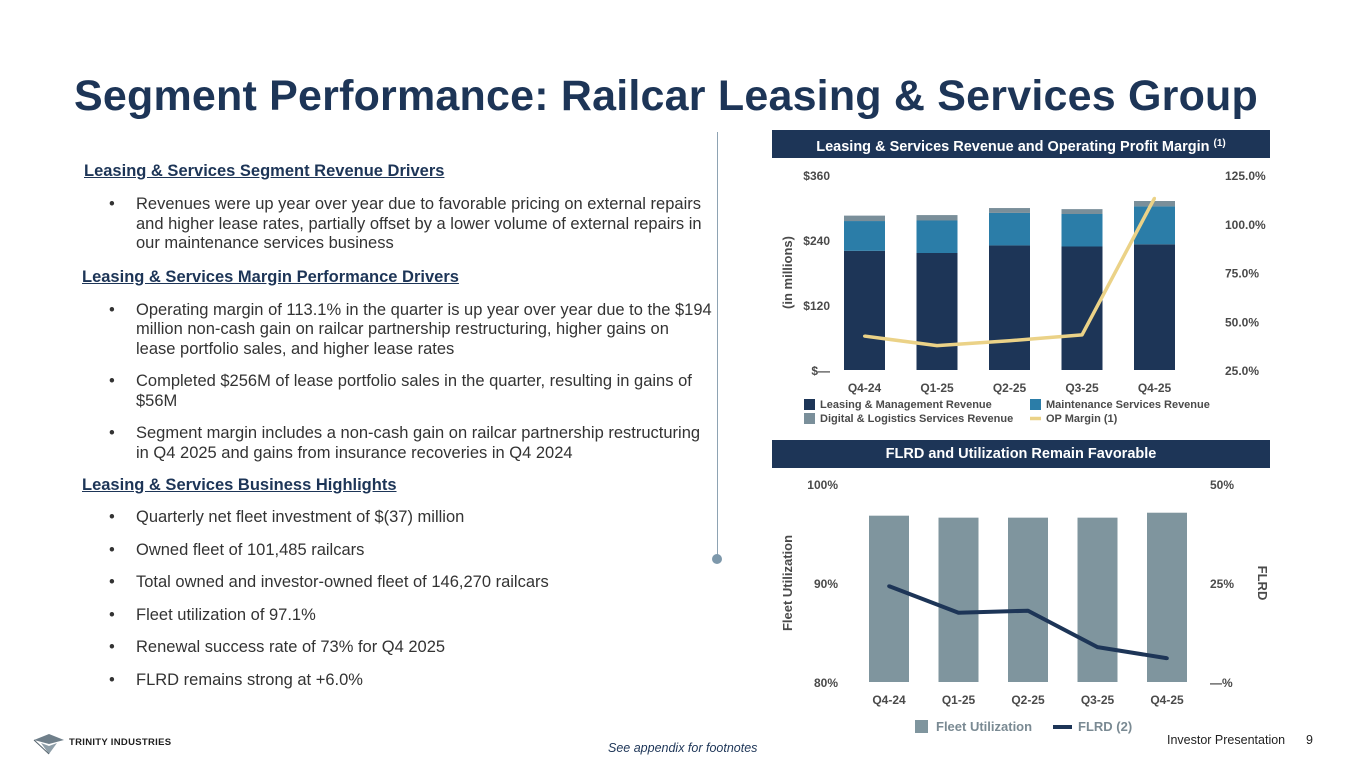 The height and width of the screenshot is (768, 1365). I want to click on legend-label: Digital & Logistics Services Revenue, so click(916, 419).